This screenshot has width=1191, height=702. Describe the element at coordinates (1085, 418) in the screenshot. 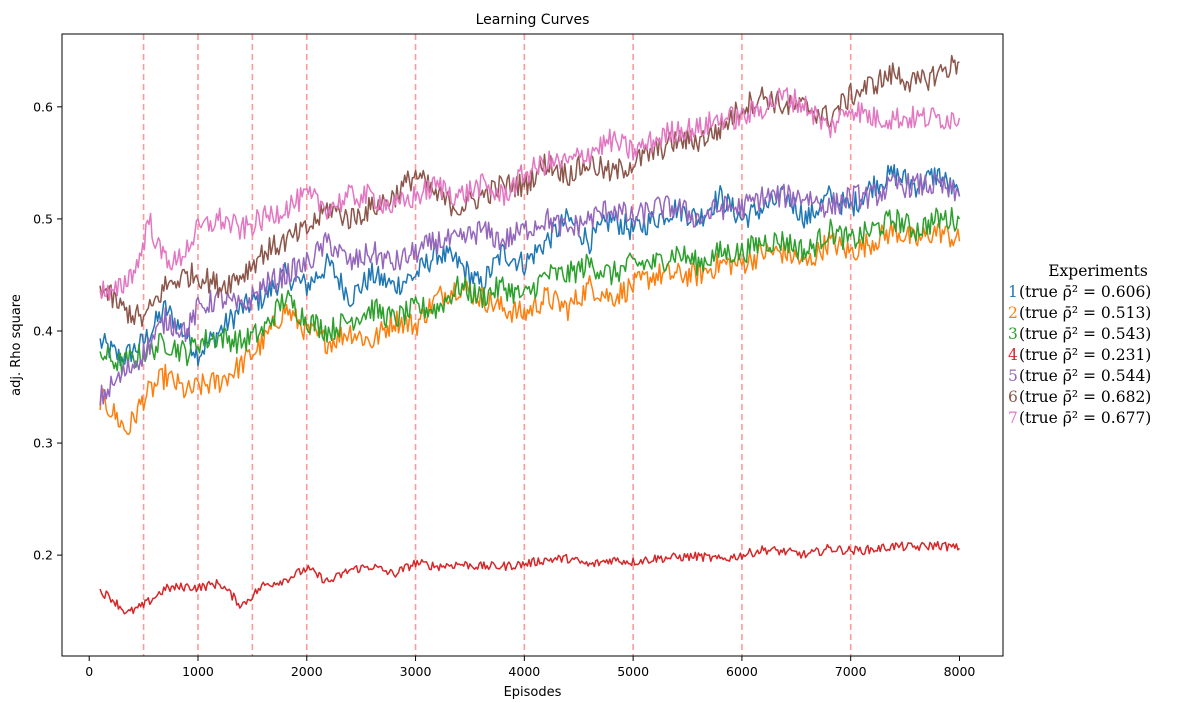

I see `legend-series-label: (true ρ̄² = 0.677)` at that location.